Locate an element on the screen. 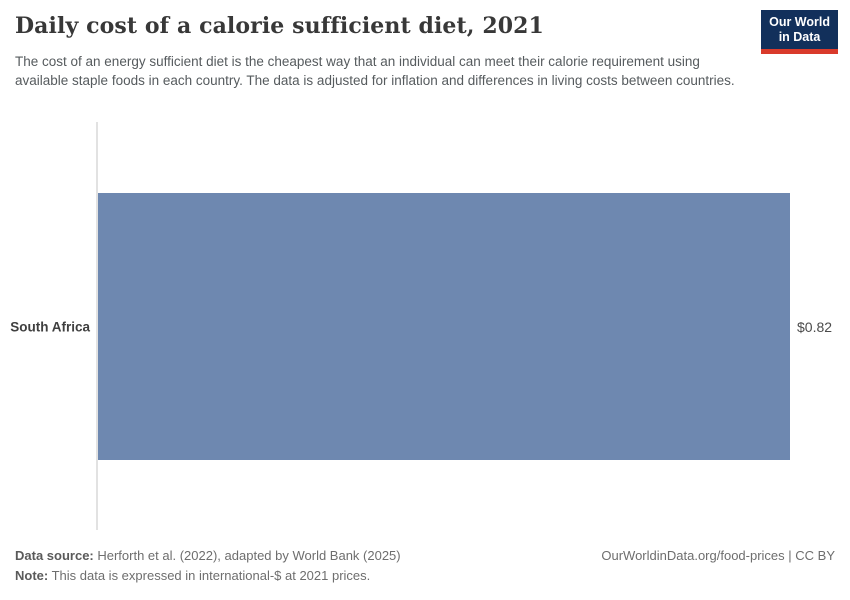 The height and width of the screenshot is (600, 850). note-label: Note: is located at coordinates (32, 575).